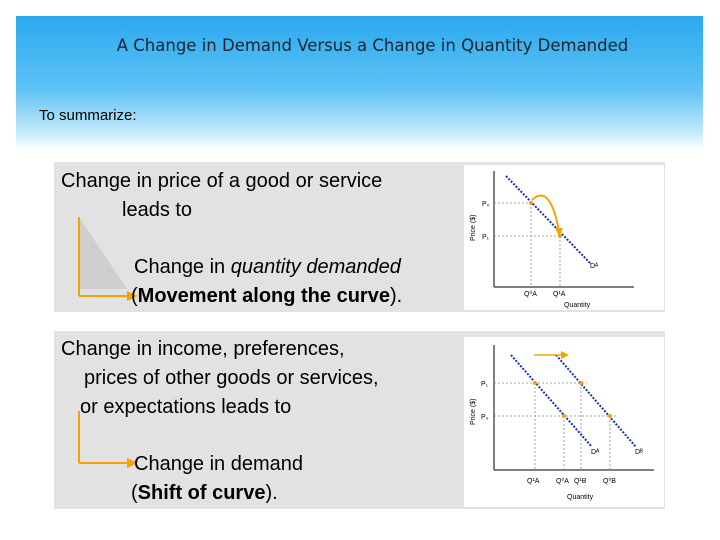  I want to click on chart1-q-left-label: Q⁰A, so click(530, 294).